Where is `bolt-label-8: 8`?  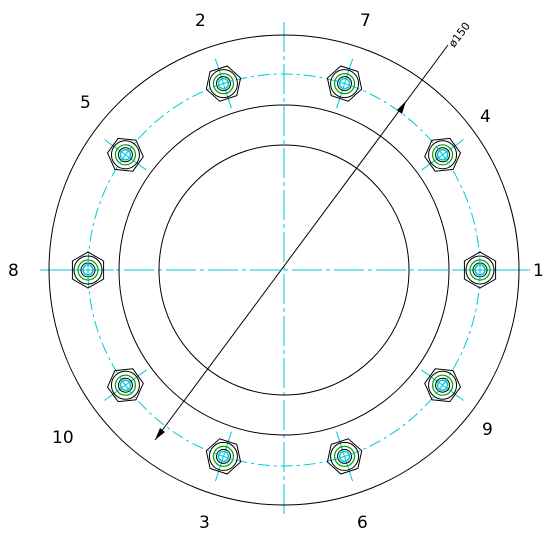 bolt-label-8: 8 is located at coordinates (13, 271).